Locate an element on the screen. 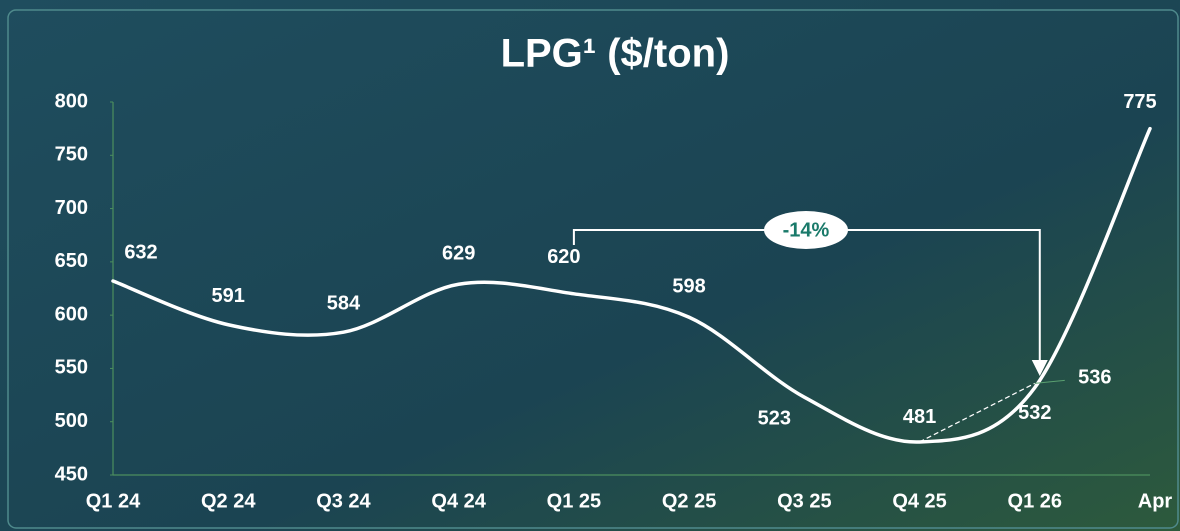  x-tick-label: Q4 25 is located at coordinates (919, 501).